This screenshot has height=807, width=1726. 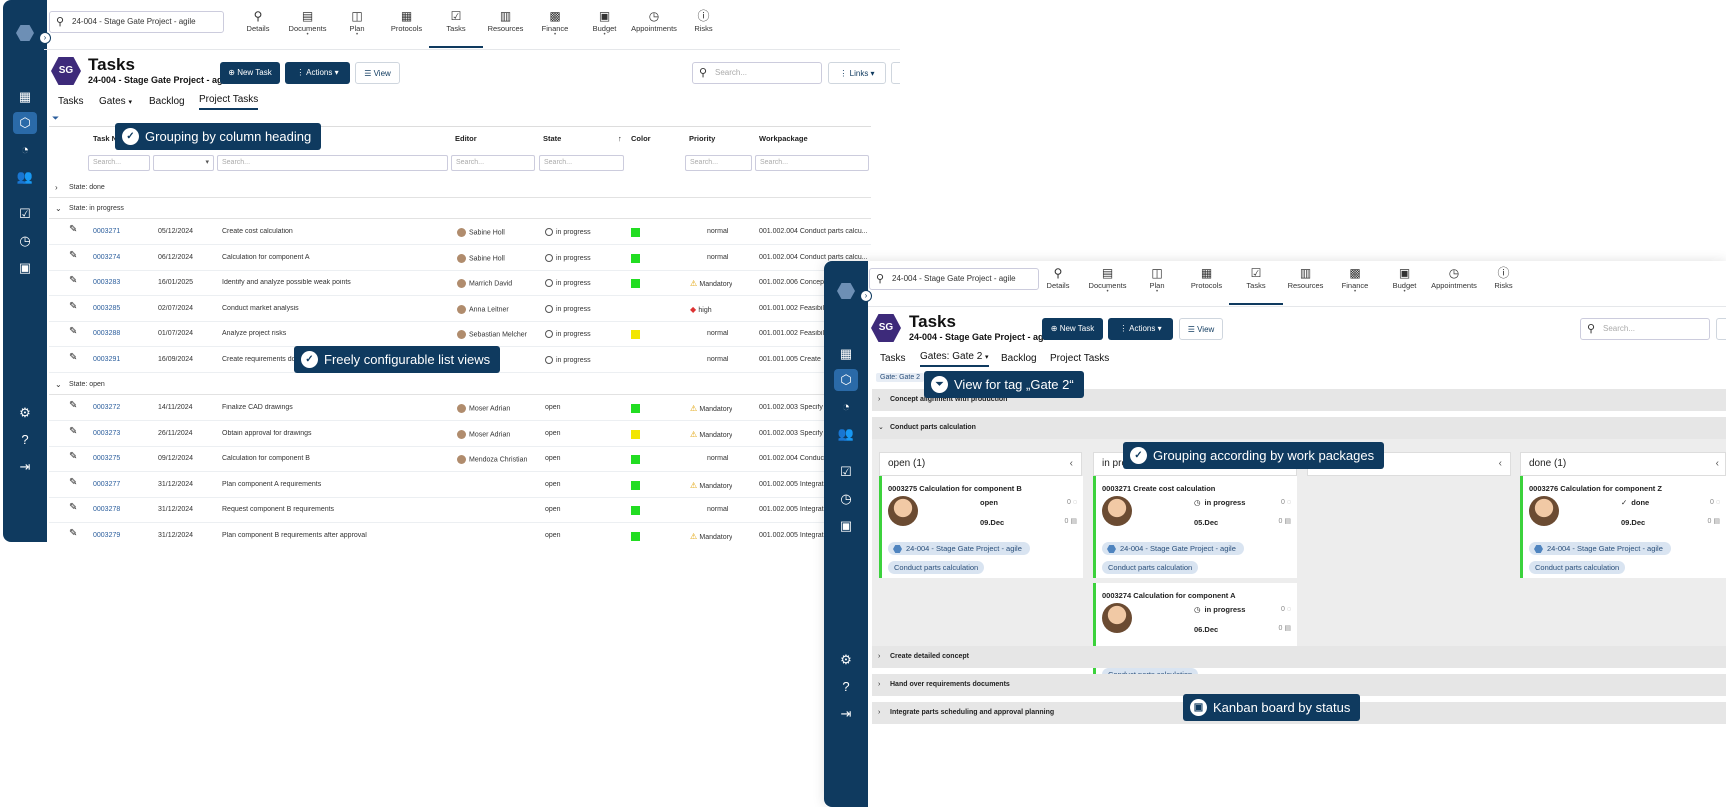 I want to click on nav-protocols: ▦ Protocols, so click(x=407, y=21).